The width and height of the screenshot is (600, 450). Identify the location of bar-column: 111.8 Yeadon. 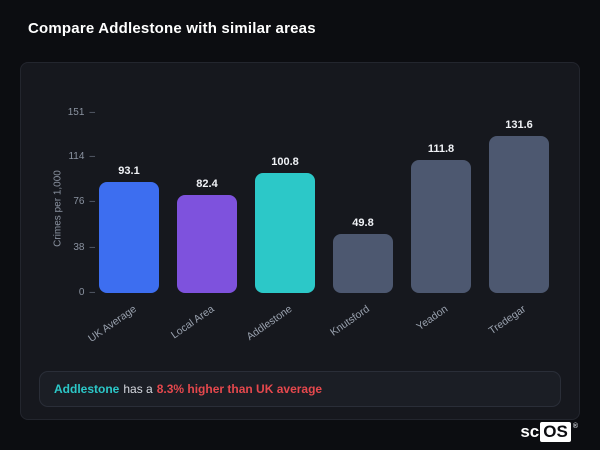
(441, 237).